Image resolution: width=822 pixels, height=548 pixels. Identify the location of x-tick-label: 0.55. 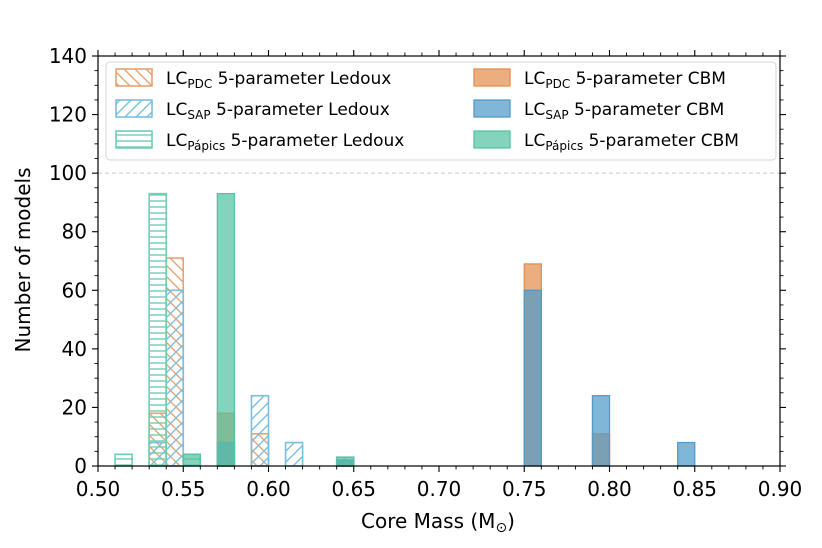
(183, 489).